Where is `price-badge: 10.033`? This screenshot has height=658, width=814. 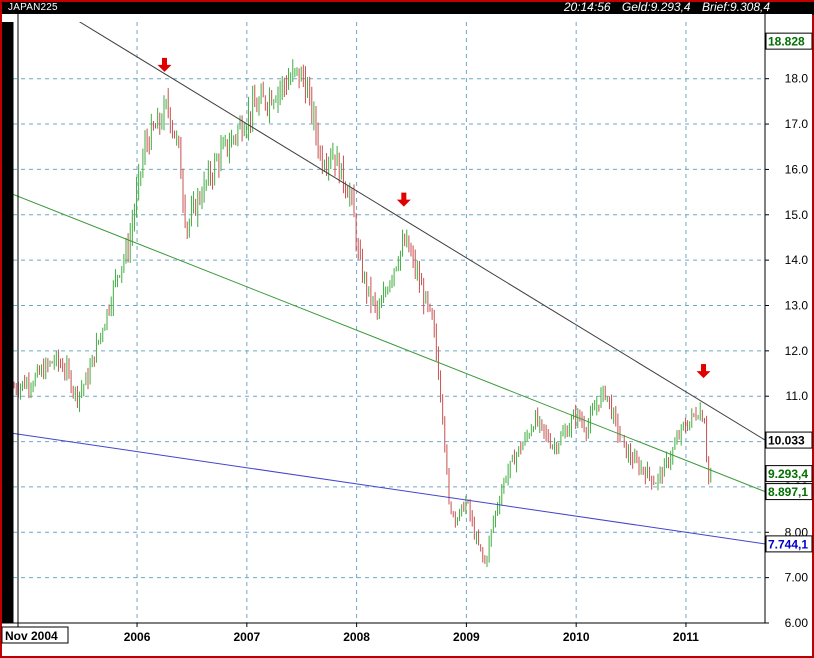 price-badge: 10.033 is located at coordinates (789, 440).